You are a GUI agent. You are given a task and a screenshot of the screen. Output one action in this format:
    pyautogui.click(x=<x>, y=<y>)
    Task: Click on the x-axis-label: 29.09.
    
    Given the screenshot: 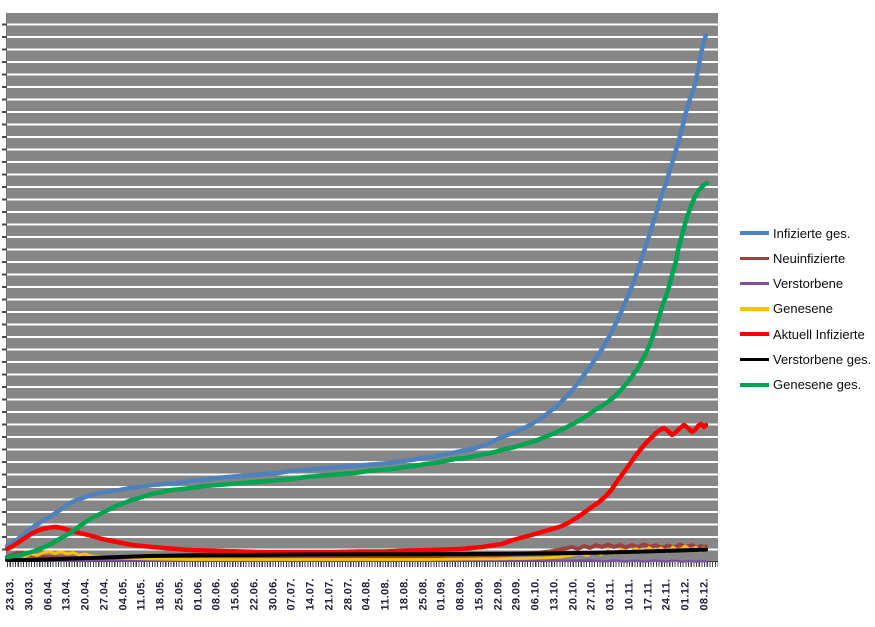 What is the action you would take?
    pyautogui.click(x=516, y=593)
    